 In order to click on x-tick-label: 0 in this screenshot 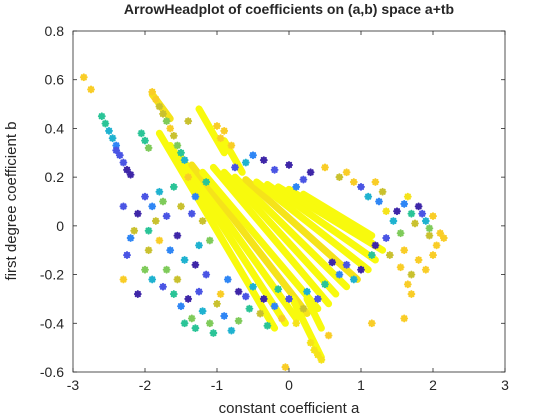, I will do `click(289, 385)`.